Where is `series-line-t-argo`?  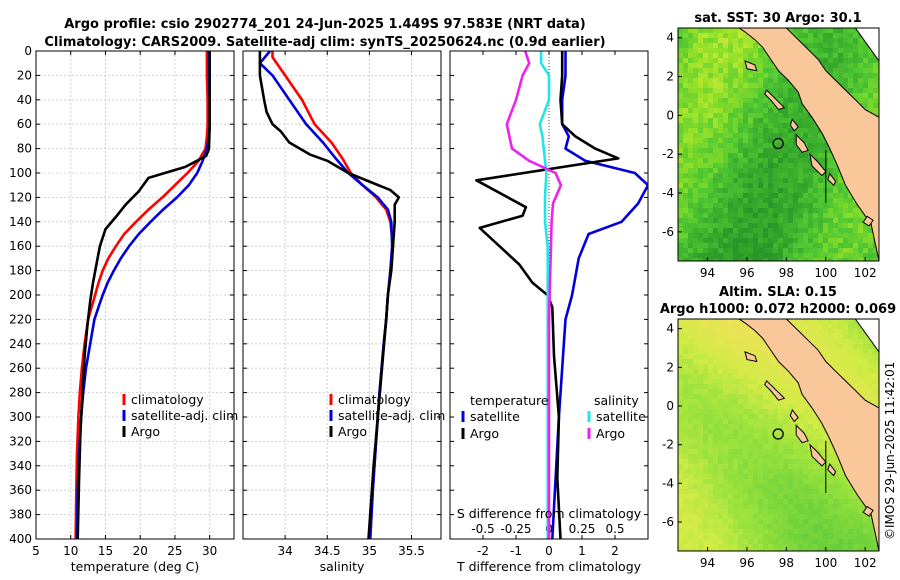 series-line-t-argo is located at coordinates (547, 295).